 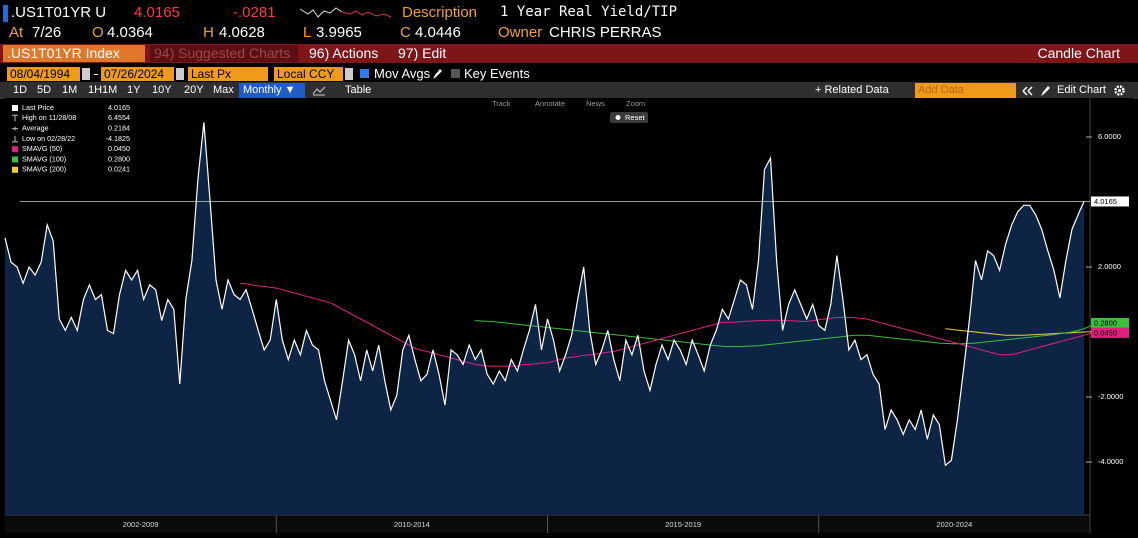 I want to click on x-period-label: 2015-2019, so click(x=683, y=524).